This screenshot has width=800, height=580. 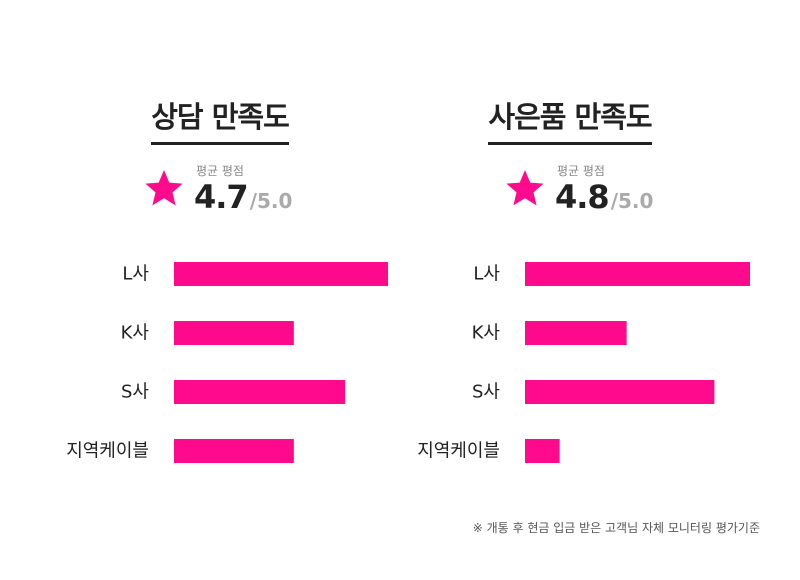 I want to click on score-main: 4.8, so click(x=582, y=197).